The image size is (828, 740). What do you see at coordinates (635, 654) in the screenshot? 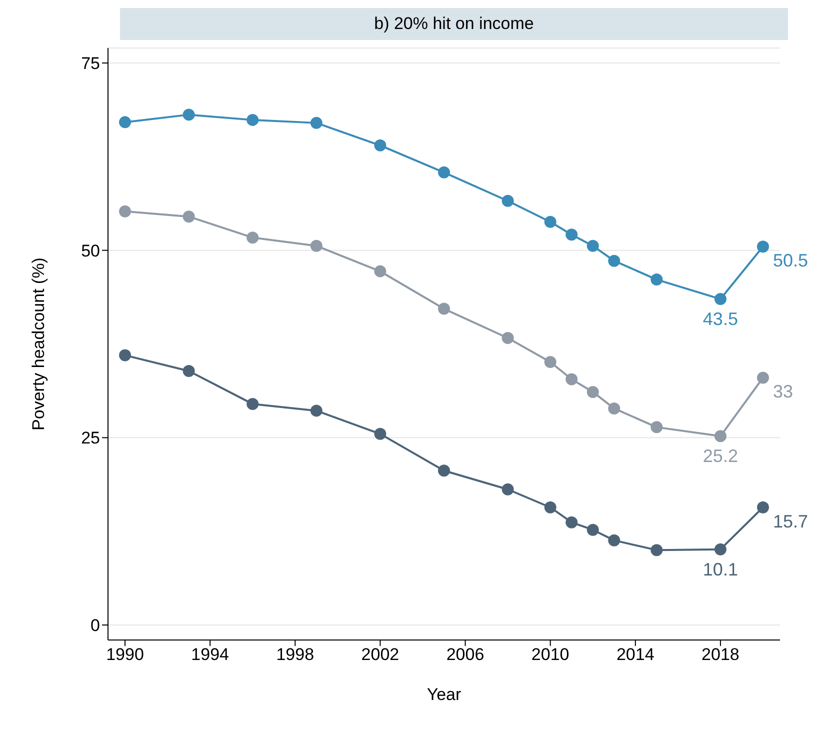
I see `x-tick-label: 2014` at bounding box center [635, 654].